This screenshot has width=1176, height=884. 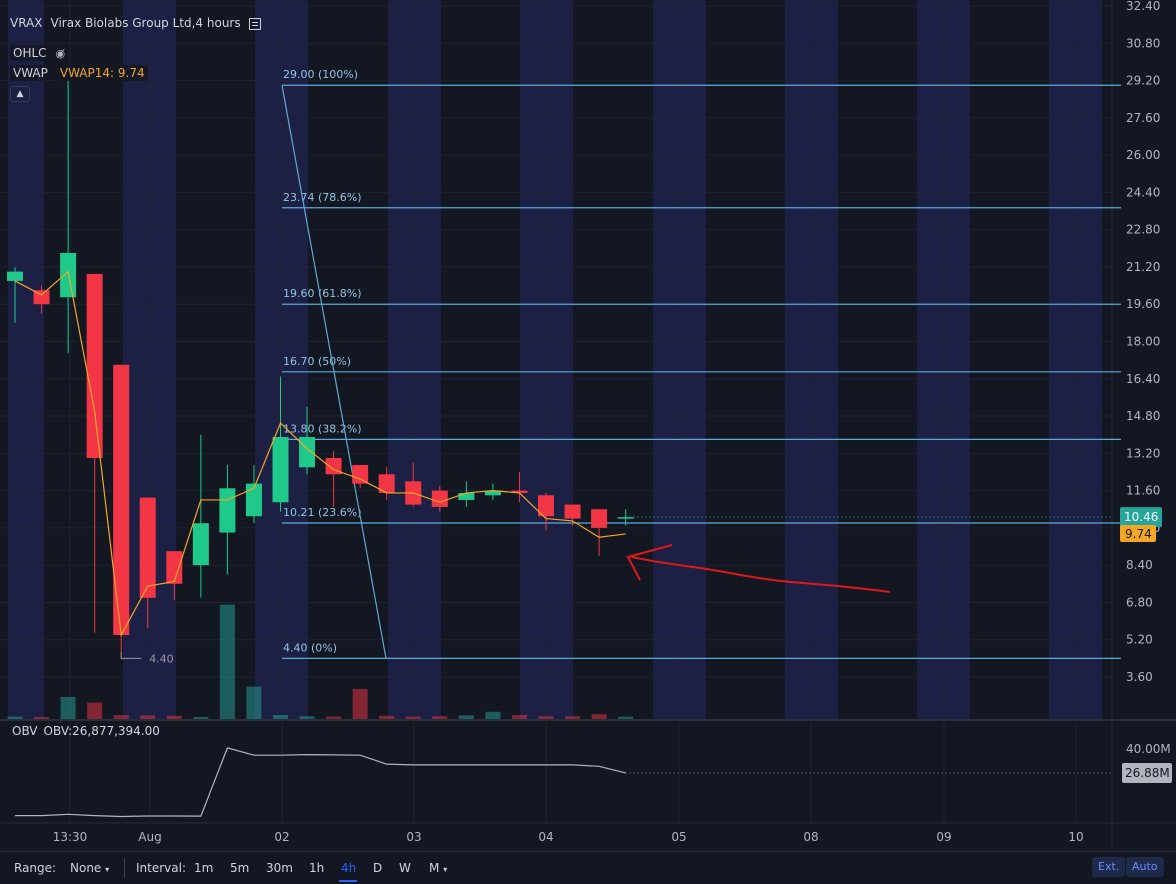 I want to click on fib-level-label: 29.00 (100%), so click(x=320, y=74).